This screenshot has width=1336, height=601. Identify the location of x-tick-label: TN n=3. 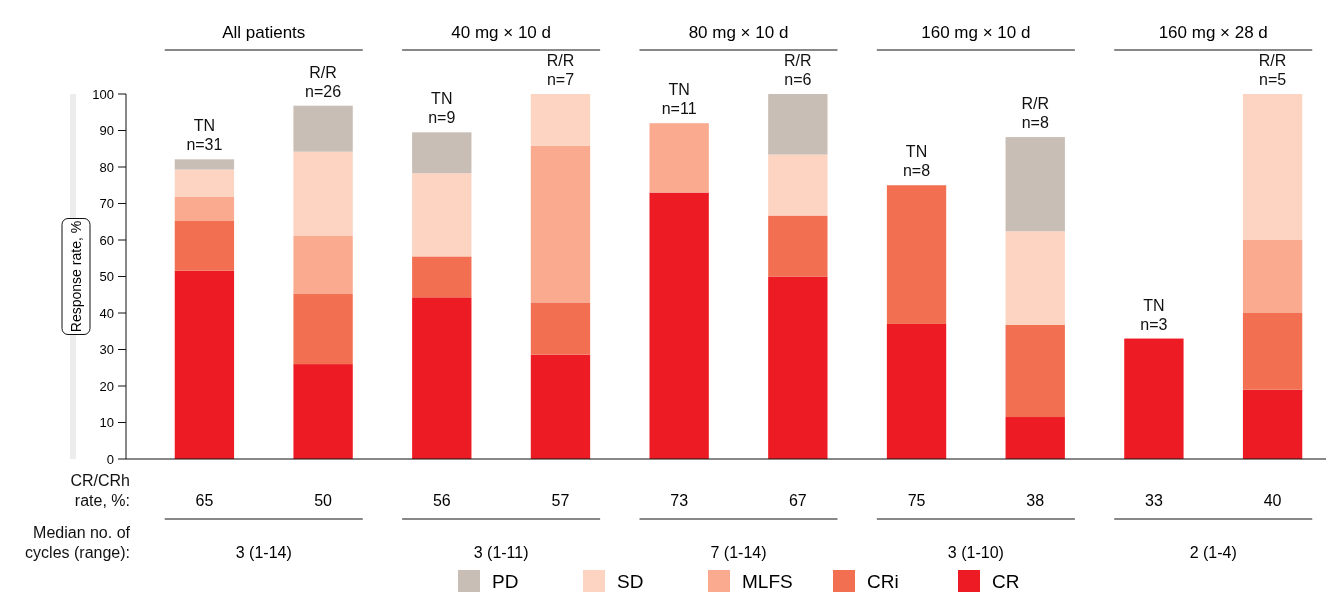
(1154, 314).